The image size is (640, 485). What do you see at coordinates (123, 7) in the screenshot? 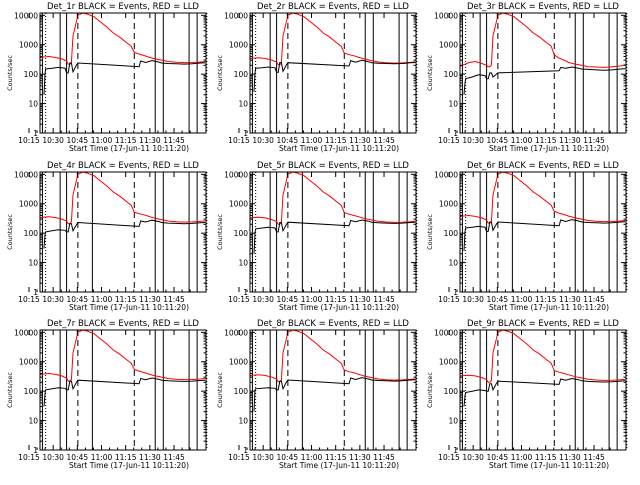
I see `panel-title: Det_1r BLACK = Events, RED = LLD` at bounding box center [123, 7].